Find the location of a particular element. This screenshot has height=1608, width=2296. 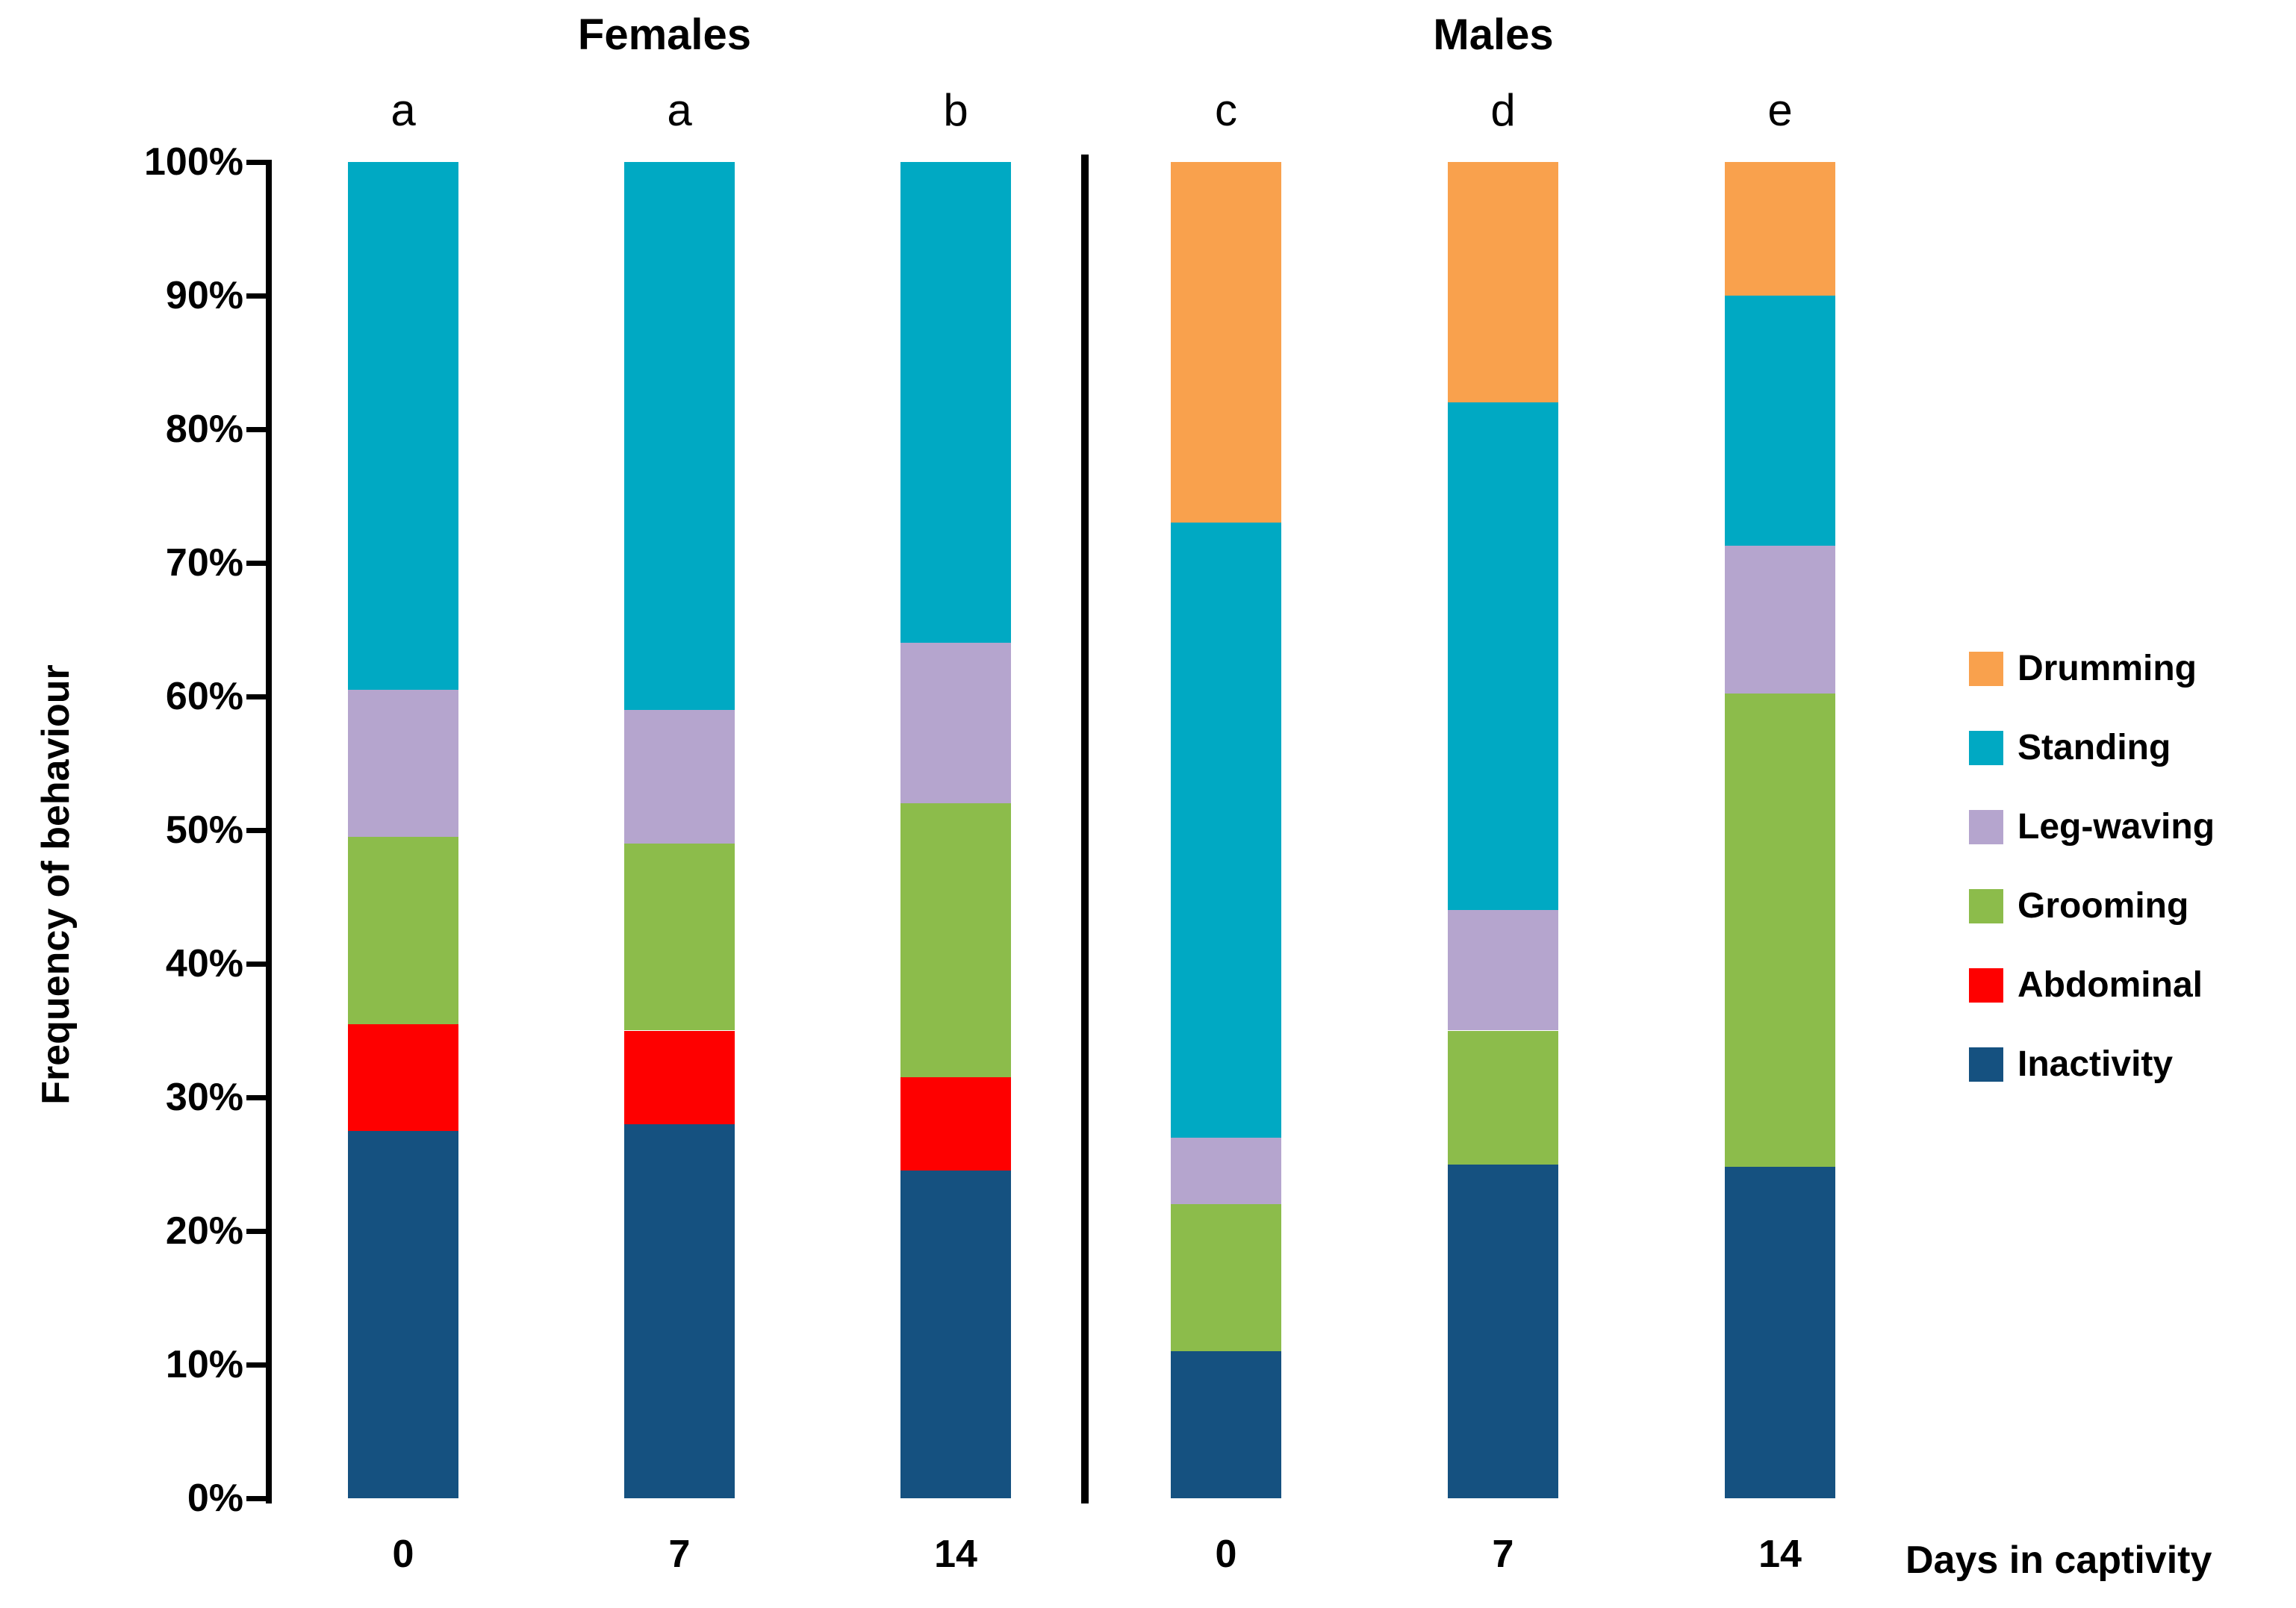

y-axis-tick-label: 0% is located at coordinates (215, 1499).